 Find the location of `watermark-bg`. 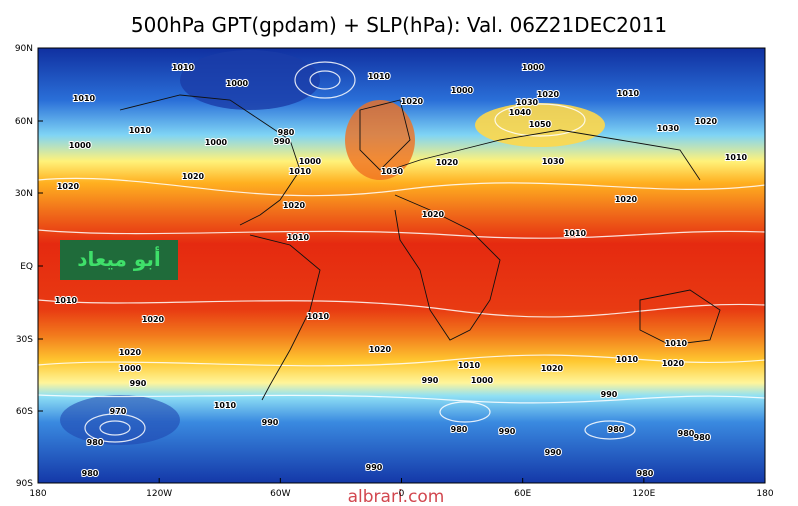

watermark-bg is located at coordinates (119, 260).